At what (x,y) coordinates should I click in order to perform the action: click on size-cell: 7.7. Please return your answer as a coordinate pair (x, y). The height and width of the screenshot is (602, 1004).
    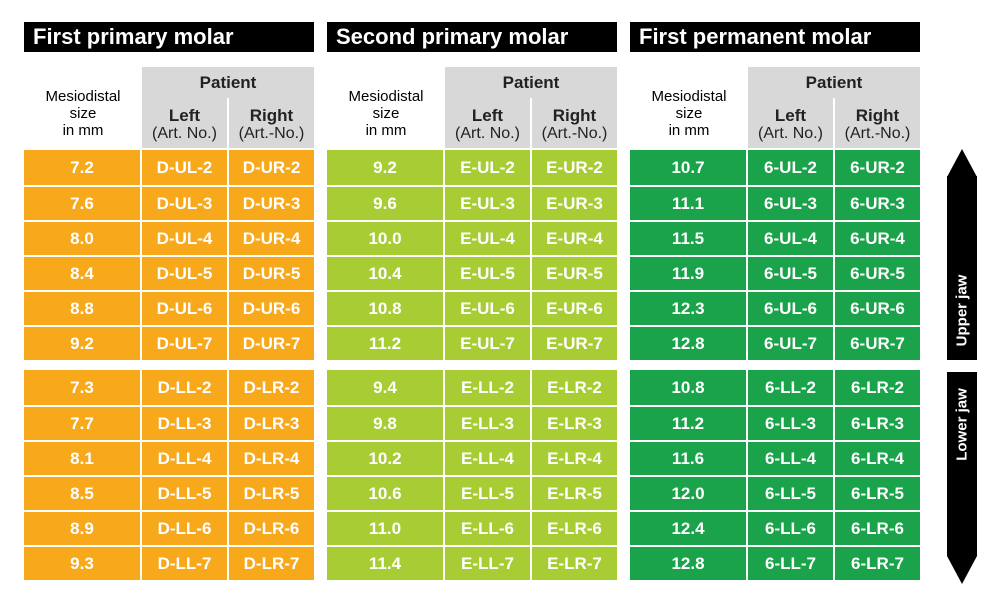
    Looking at the image, I should click on (82, 422).